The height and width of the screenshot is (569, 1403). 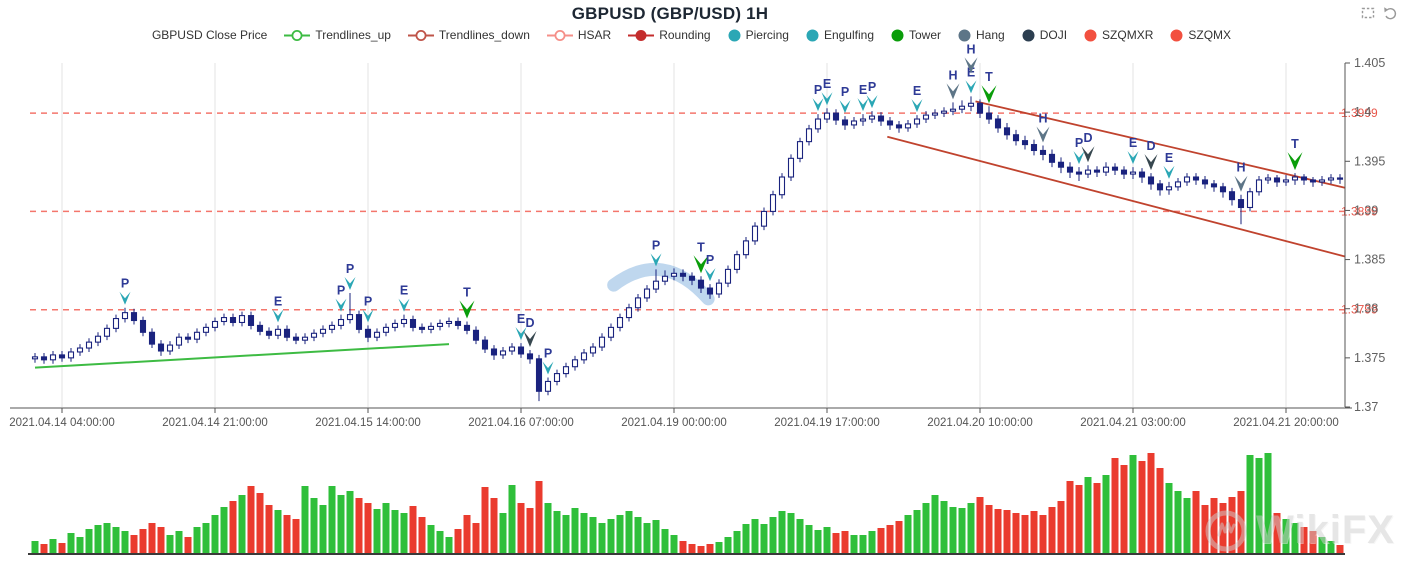 What do you see at coordinates (827, 423) in the screenshot?
I see `x-axis-label: 2021.04.19 17:00:00` at bounding box center [827, 423].